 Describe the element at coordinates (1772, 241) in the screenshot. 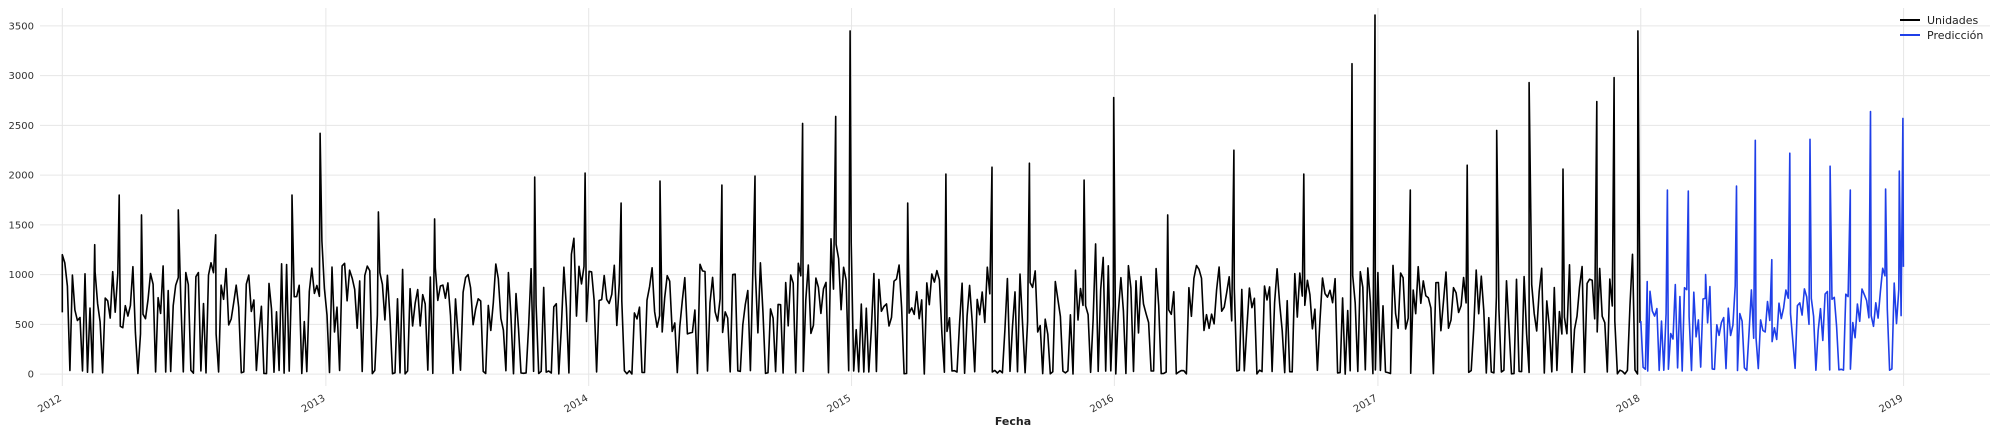

I see `series-line-prediccion` at that location.